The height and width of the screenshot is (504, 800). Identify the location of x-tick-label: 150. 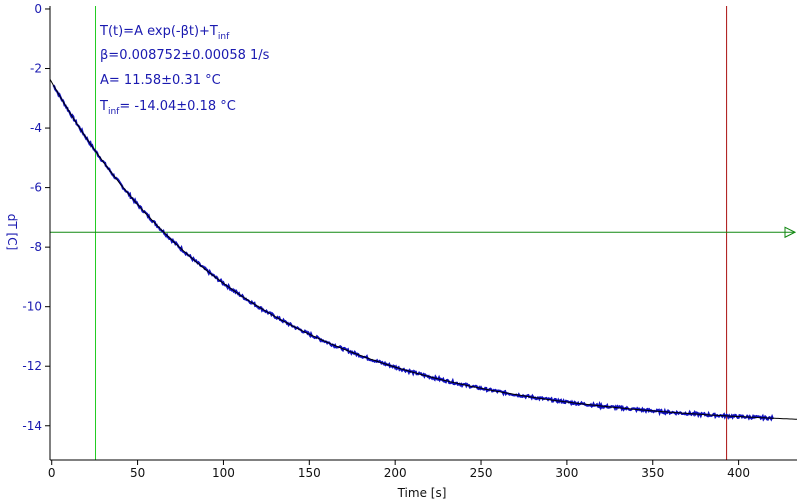
(309, 473).